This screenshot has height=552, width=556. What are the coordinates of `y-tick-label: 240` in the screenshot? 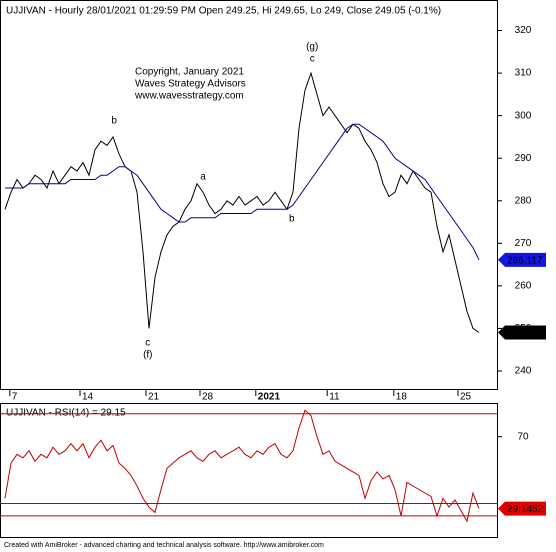 It's located at (523, 371).